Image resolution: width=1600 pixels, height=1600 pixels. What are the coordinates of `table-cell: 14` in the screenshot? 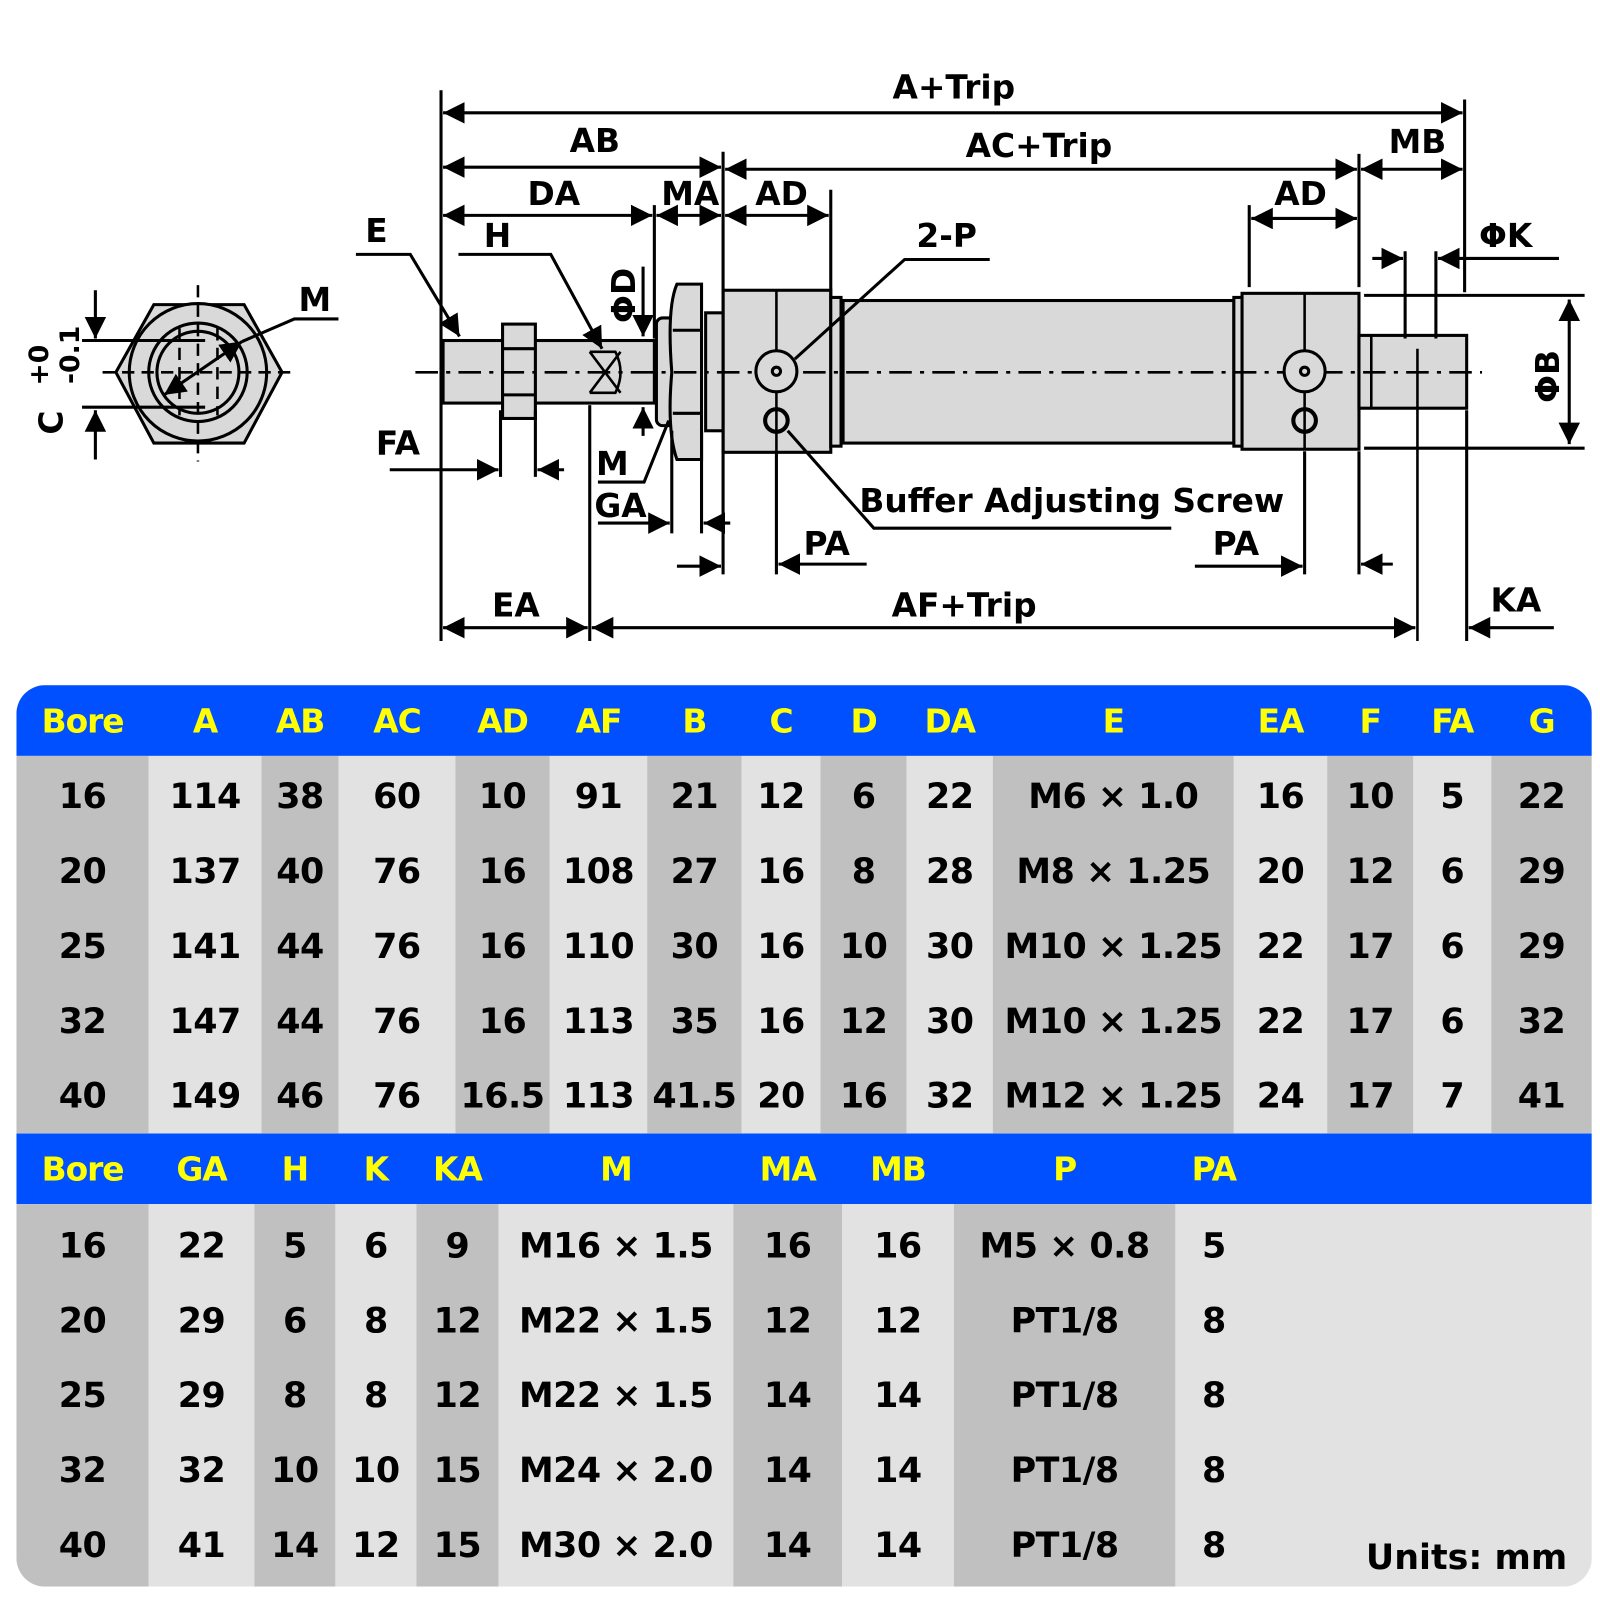 It's located at (787, 1470).